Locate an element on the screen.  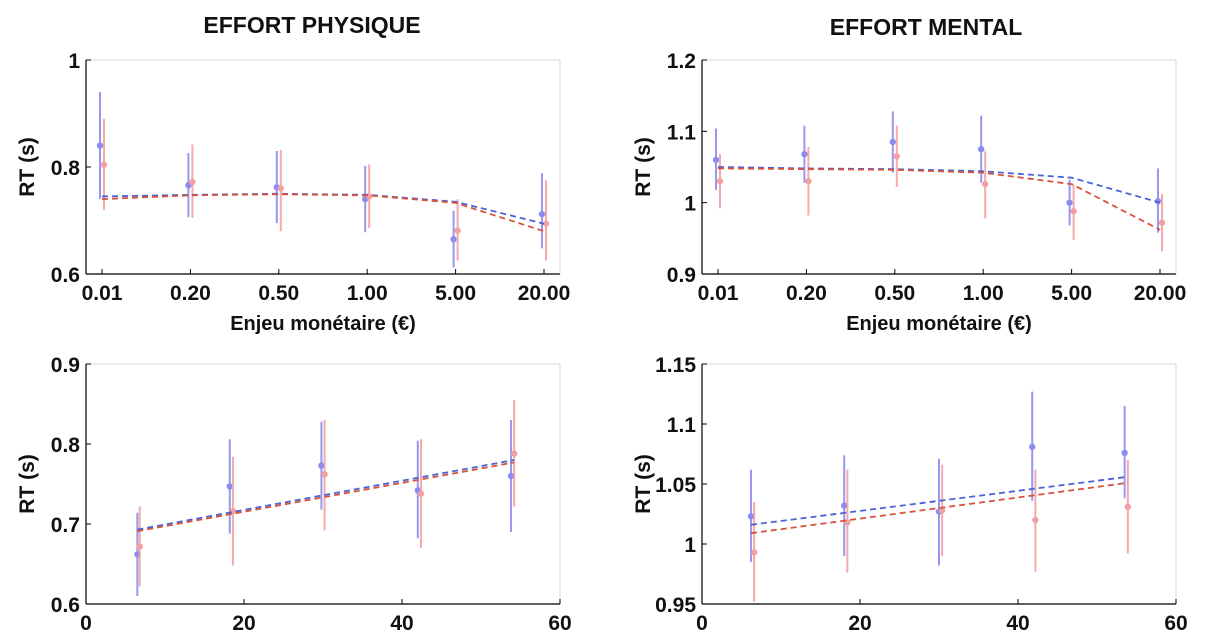
column-title-mental: EFFORT MENTAL is located at coordinates (926, 27).